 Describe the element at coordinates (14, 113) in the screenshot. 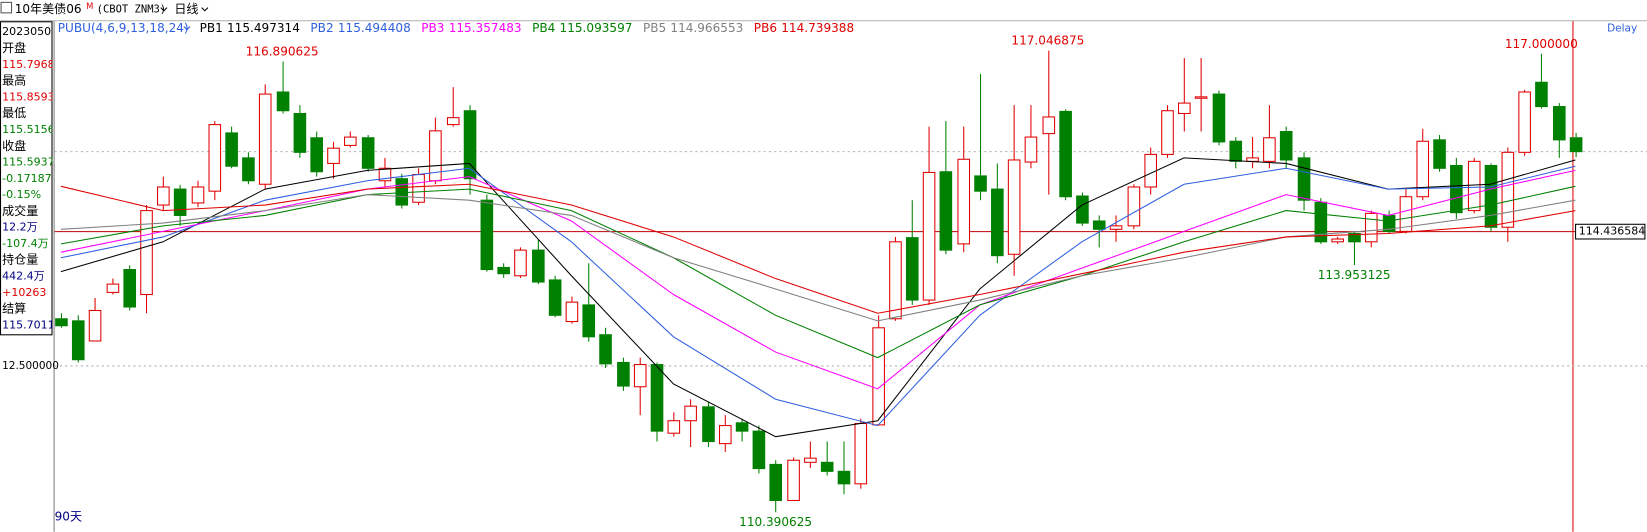

I see `panel-label: 最低` at that location.